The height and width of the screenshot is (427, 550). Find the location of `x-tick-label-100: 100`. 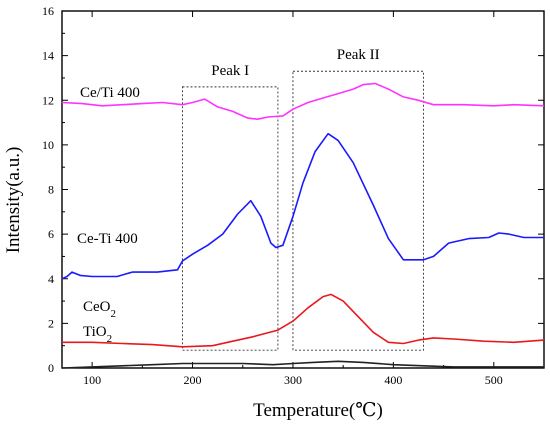

x-tick-label-100: 100 is located at coordinates (92, 380).